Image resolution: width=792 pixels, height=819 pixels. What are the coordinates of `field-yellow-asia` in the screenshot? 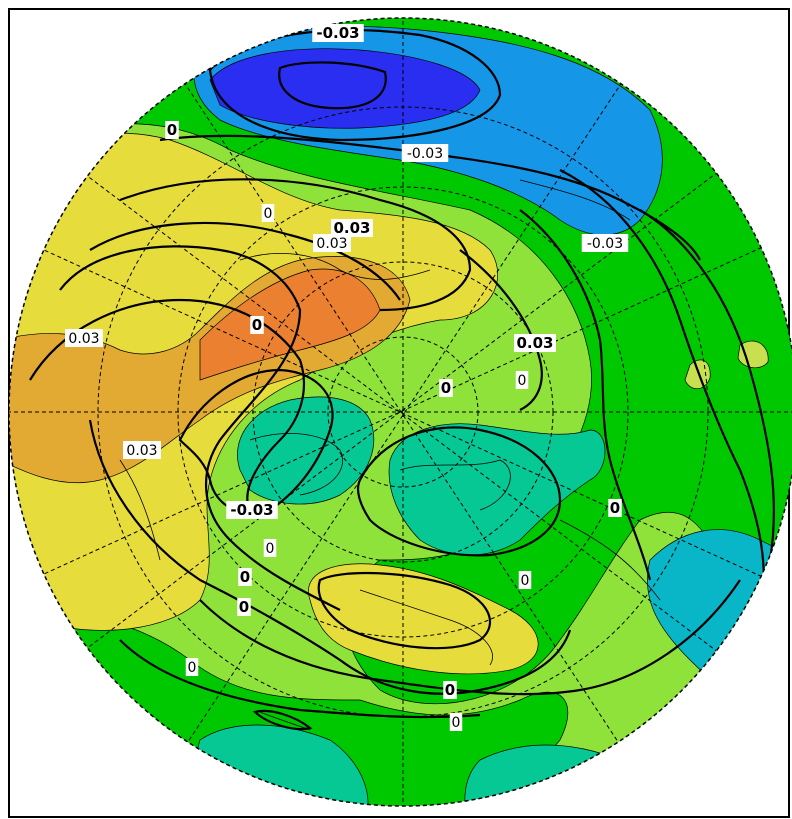 It's located at (423, 619).